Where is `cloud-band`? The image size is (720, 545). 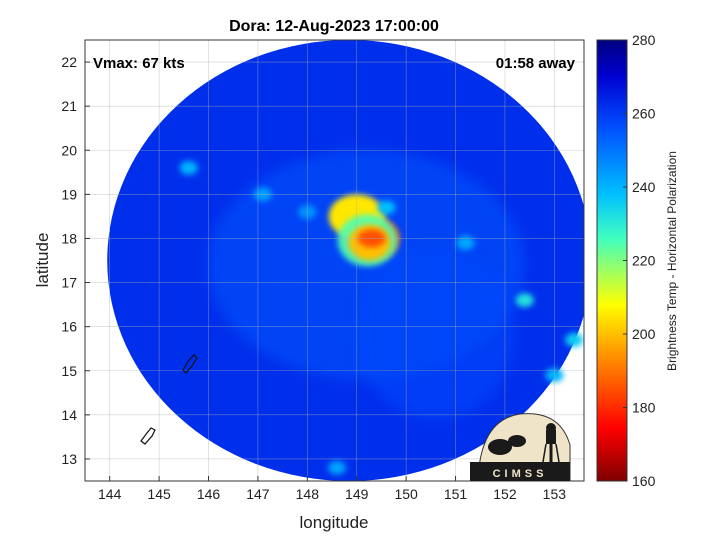
cloud-band is located at coordinates (435, 335).